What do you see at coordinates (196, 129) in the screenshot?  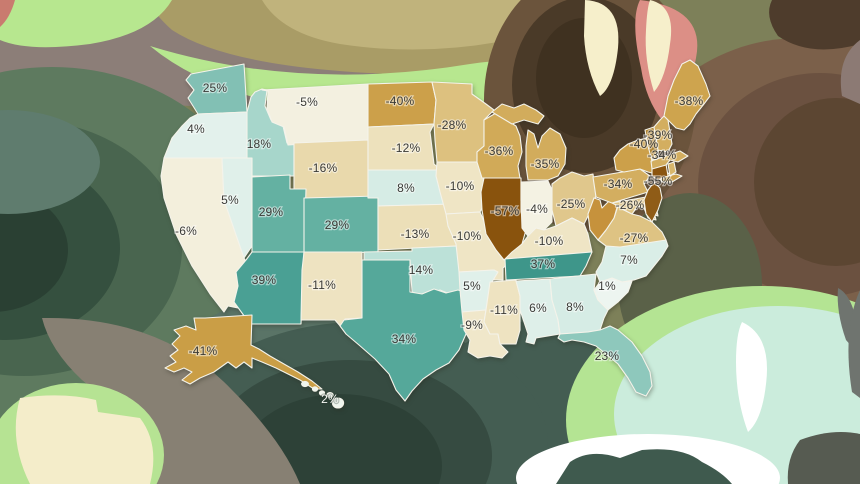 I see `state-label-or: 4%` at bounding box center [196, 129].